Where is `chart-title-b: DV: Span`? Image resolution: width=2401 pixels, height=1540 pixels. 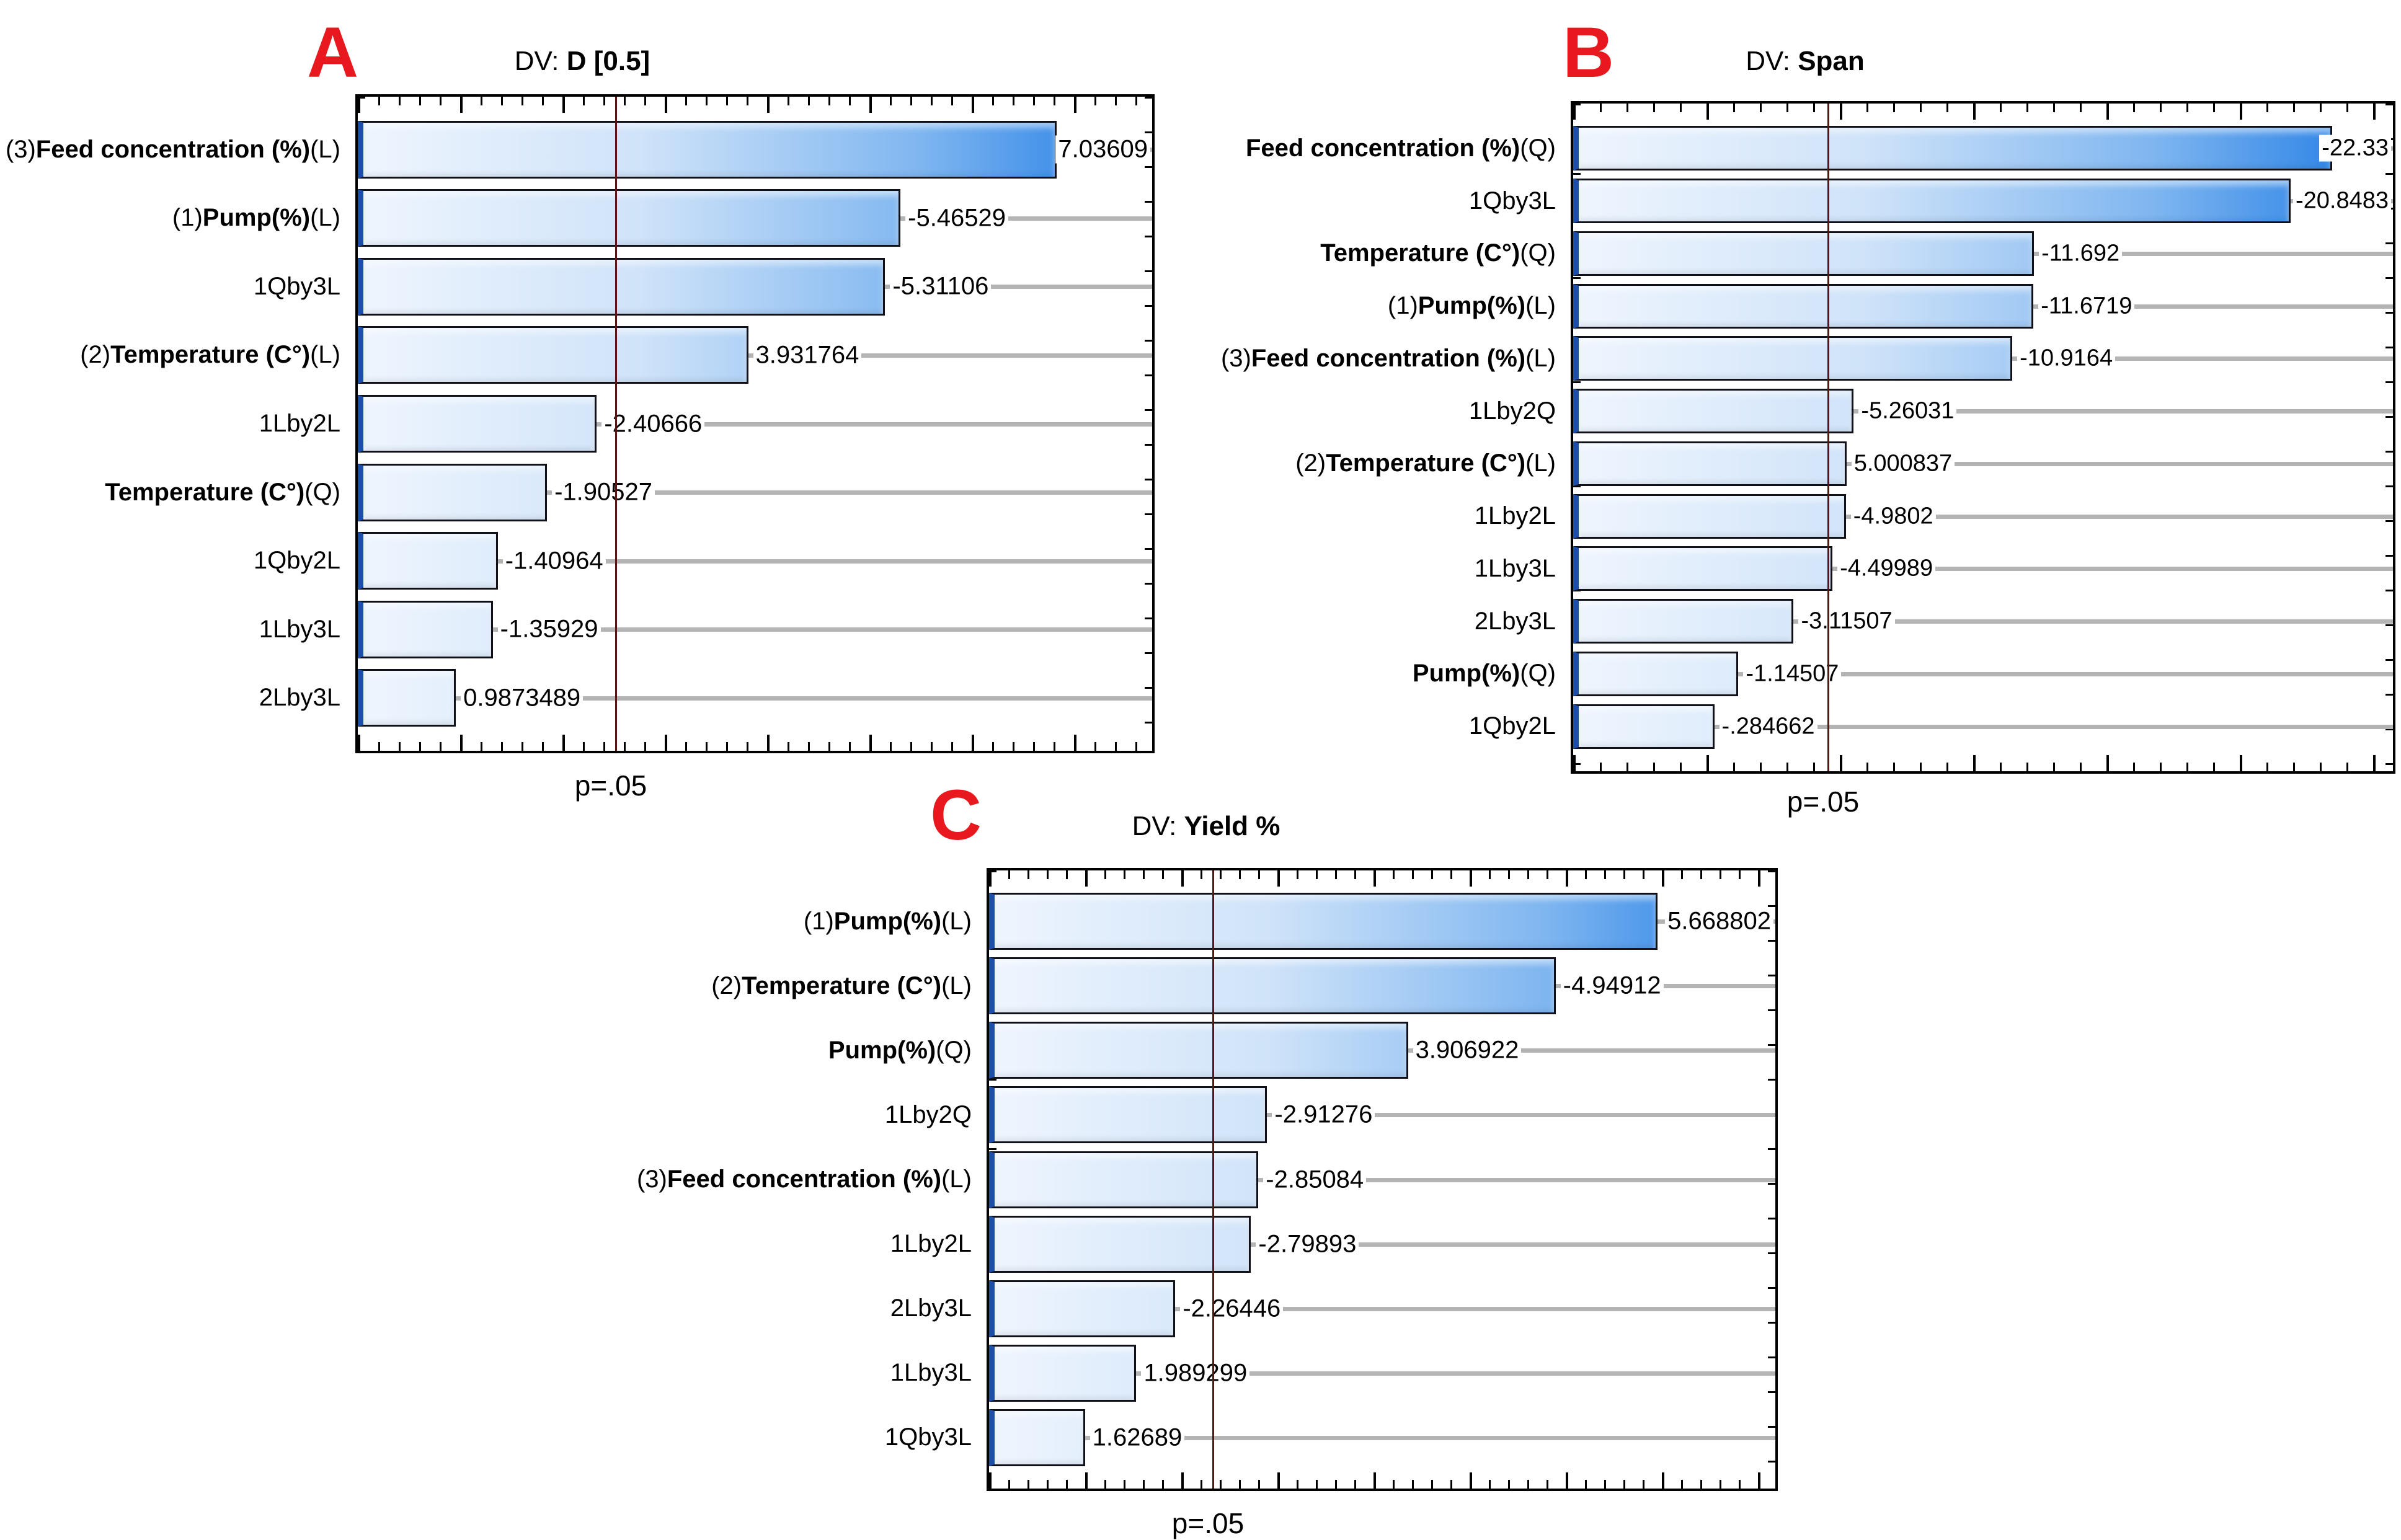
chart-title-b: DV: Span is located at coordinates (1805, 61).